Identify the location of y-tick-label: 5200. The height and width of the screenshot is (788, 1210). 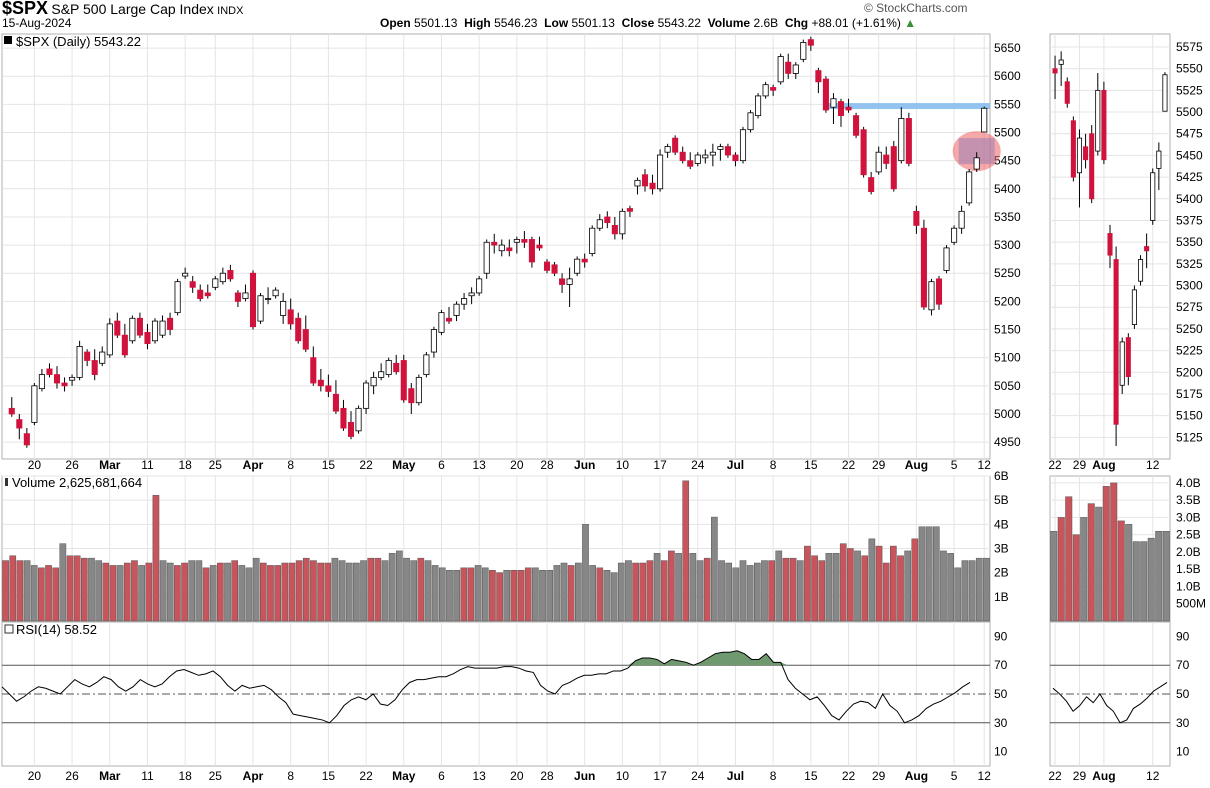
(1007, 301).